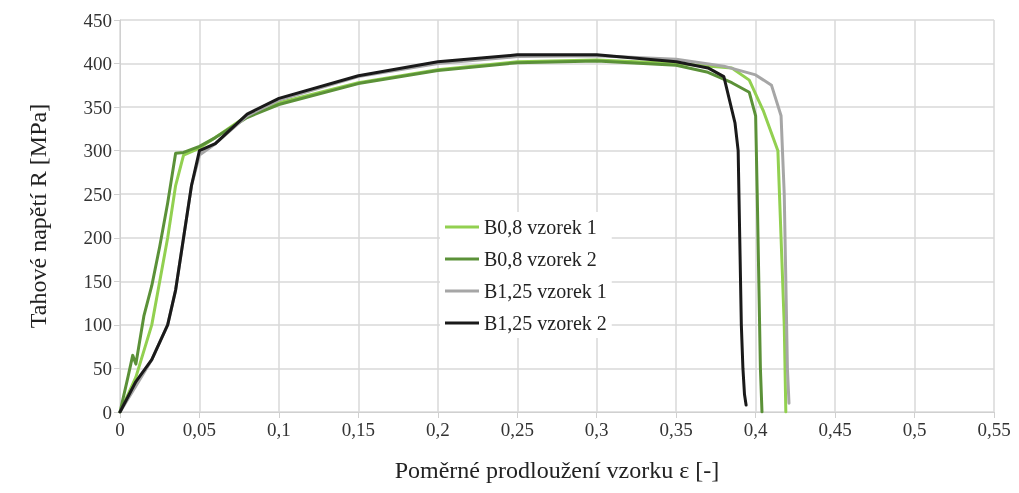 Image resolution: width=1019 pixels, height=493 pixels. I want to click on y-tick-label: 200, so click(97, 238).